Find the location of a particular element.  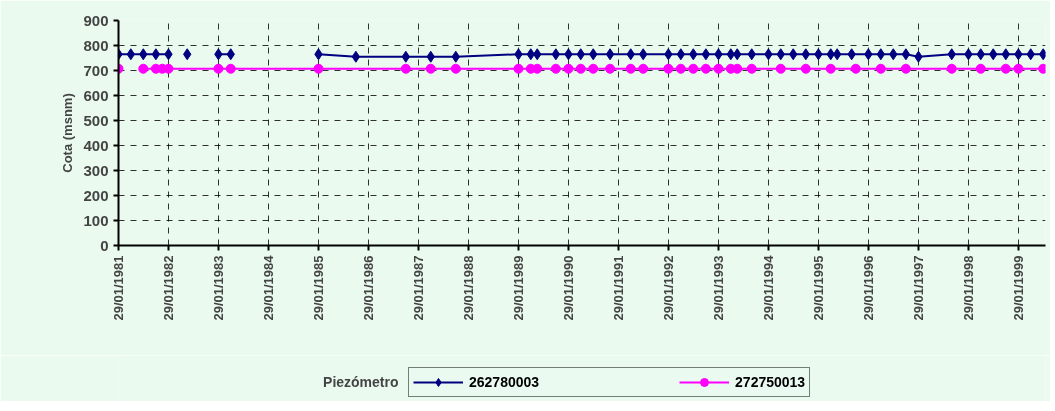

x-tick-label: 29/01/1985 is located at coordinates (318, 288).